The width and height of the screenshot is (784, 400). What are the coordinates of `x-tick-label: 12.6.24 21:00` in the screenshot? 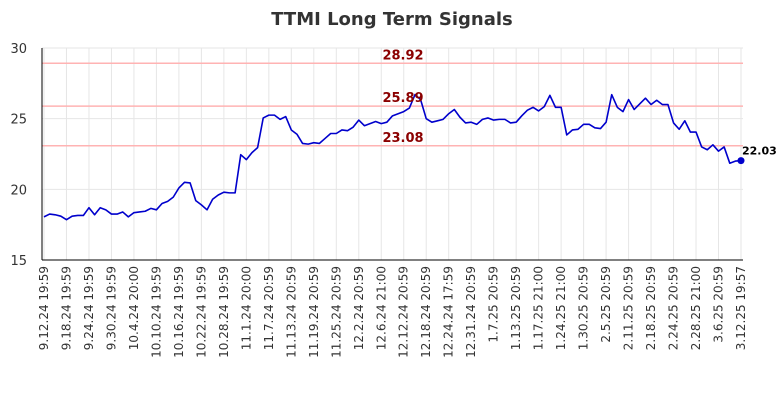 It's located at (381, 308).